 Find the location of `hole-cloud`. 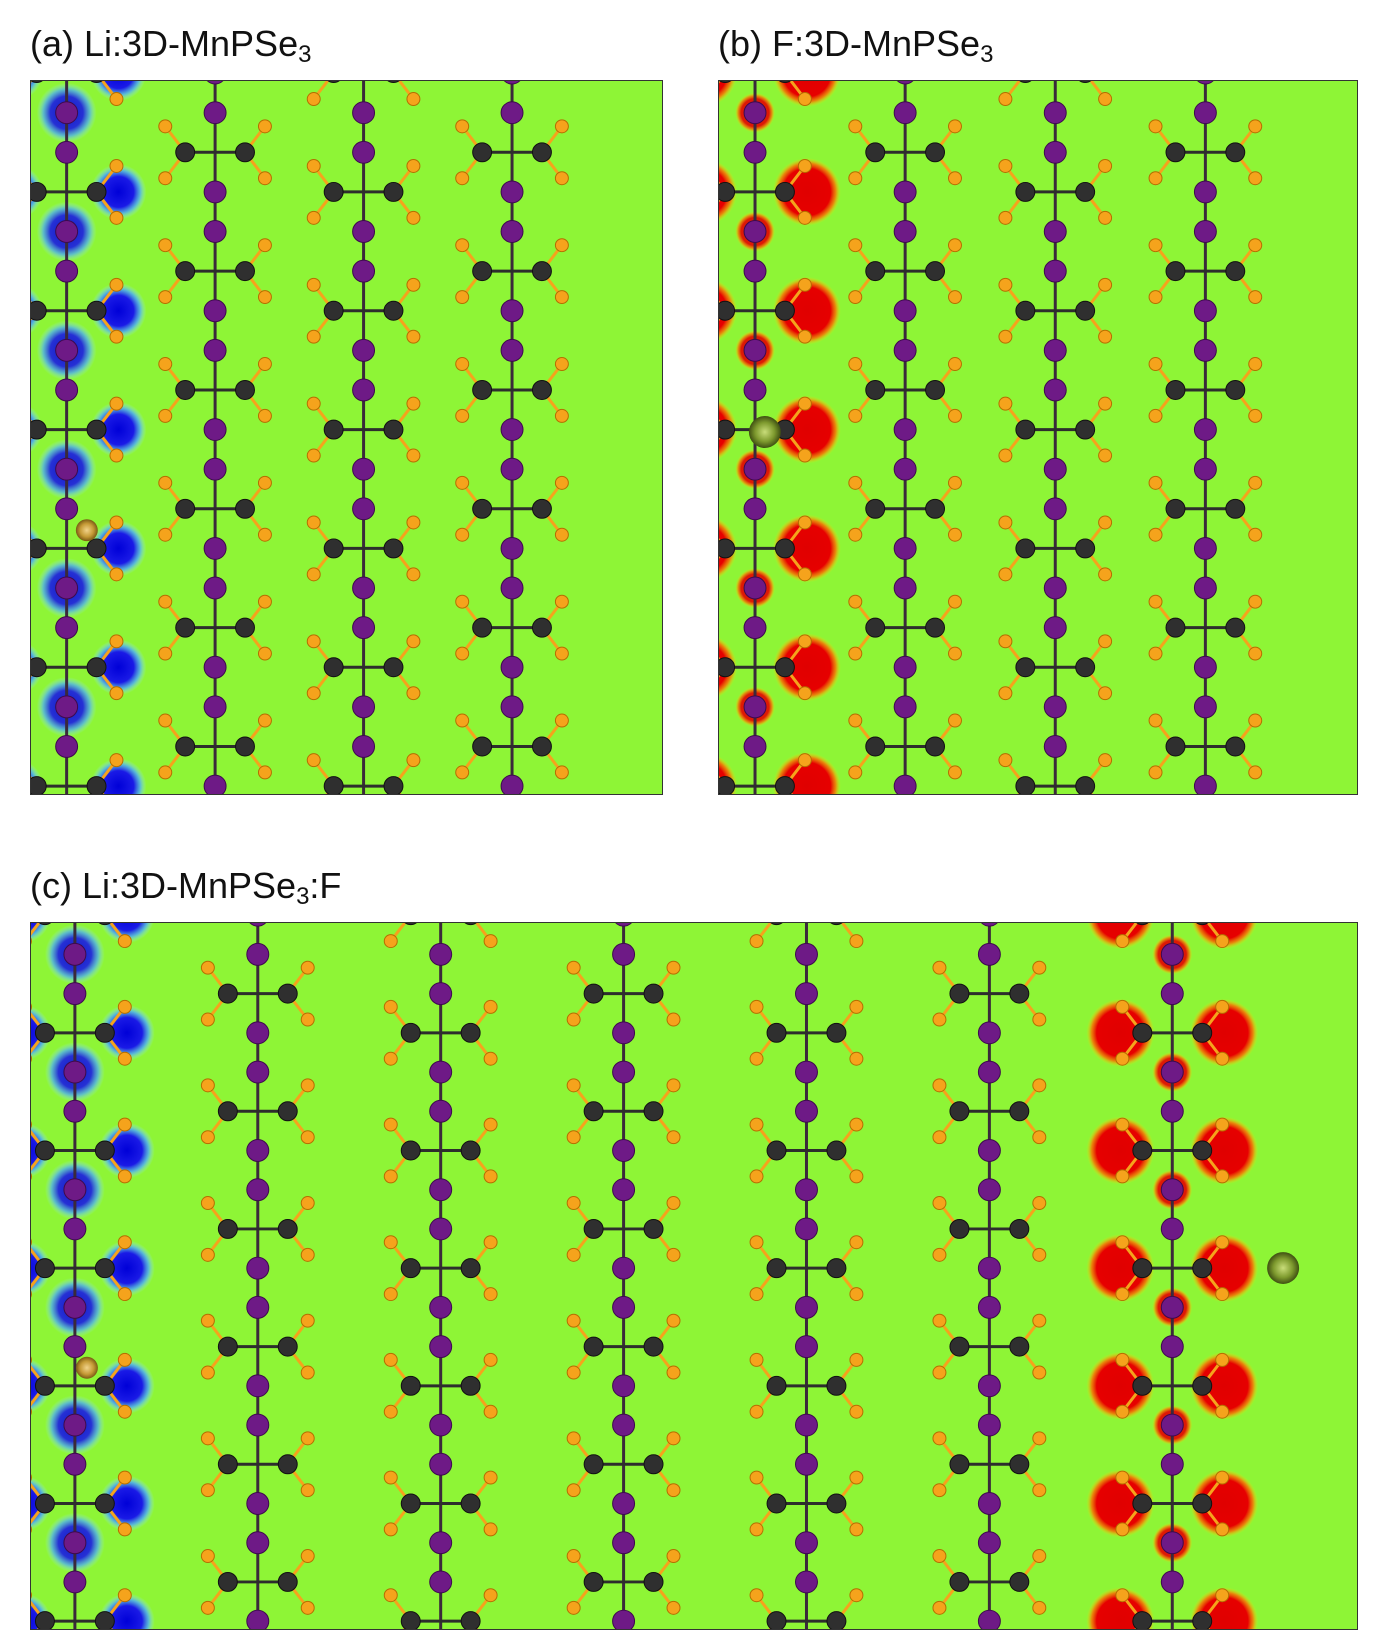

hole-cloud is located at coordinates (1224, 1150).